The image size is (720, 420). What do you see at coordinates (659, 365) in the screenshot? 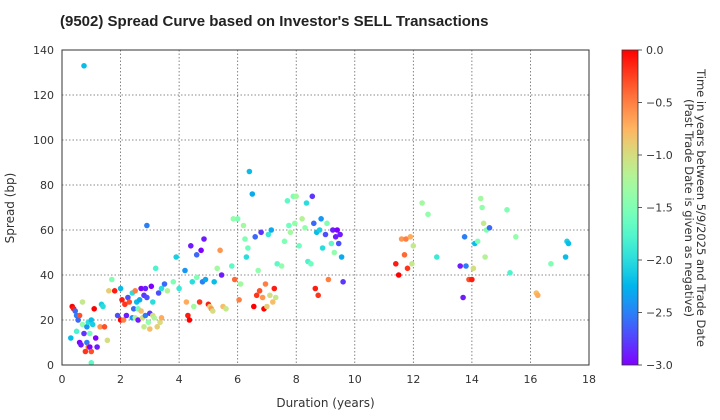
I see `colorbar-tick-label: −3.0` at bounding box center [659, 365].